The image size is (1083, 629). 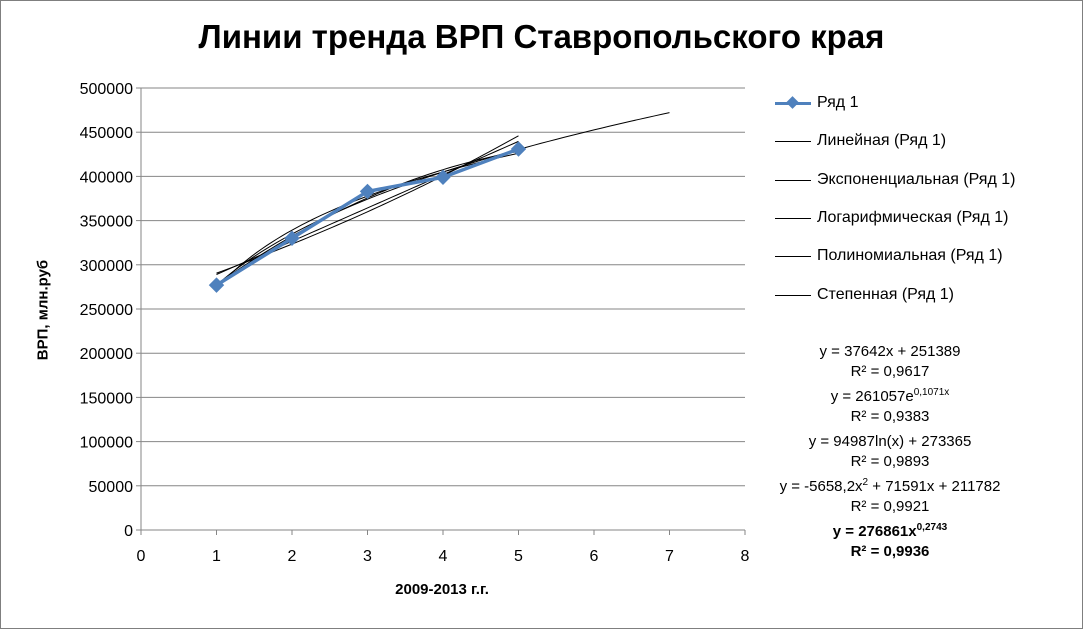 I want to click on legend-label: Степенная (Ряд 1), so click(x=885, y=294).